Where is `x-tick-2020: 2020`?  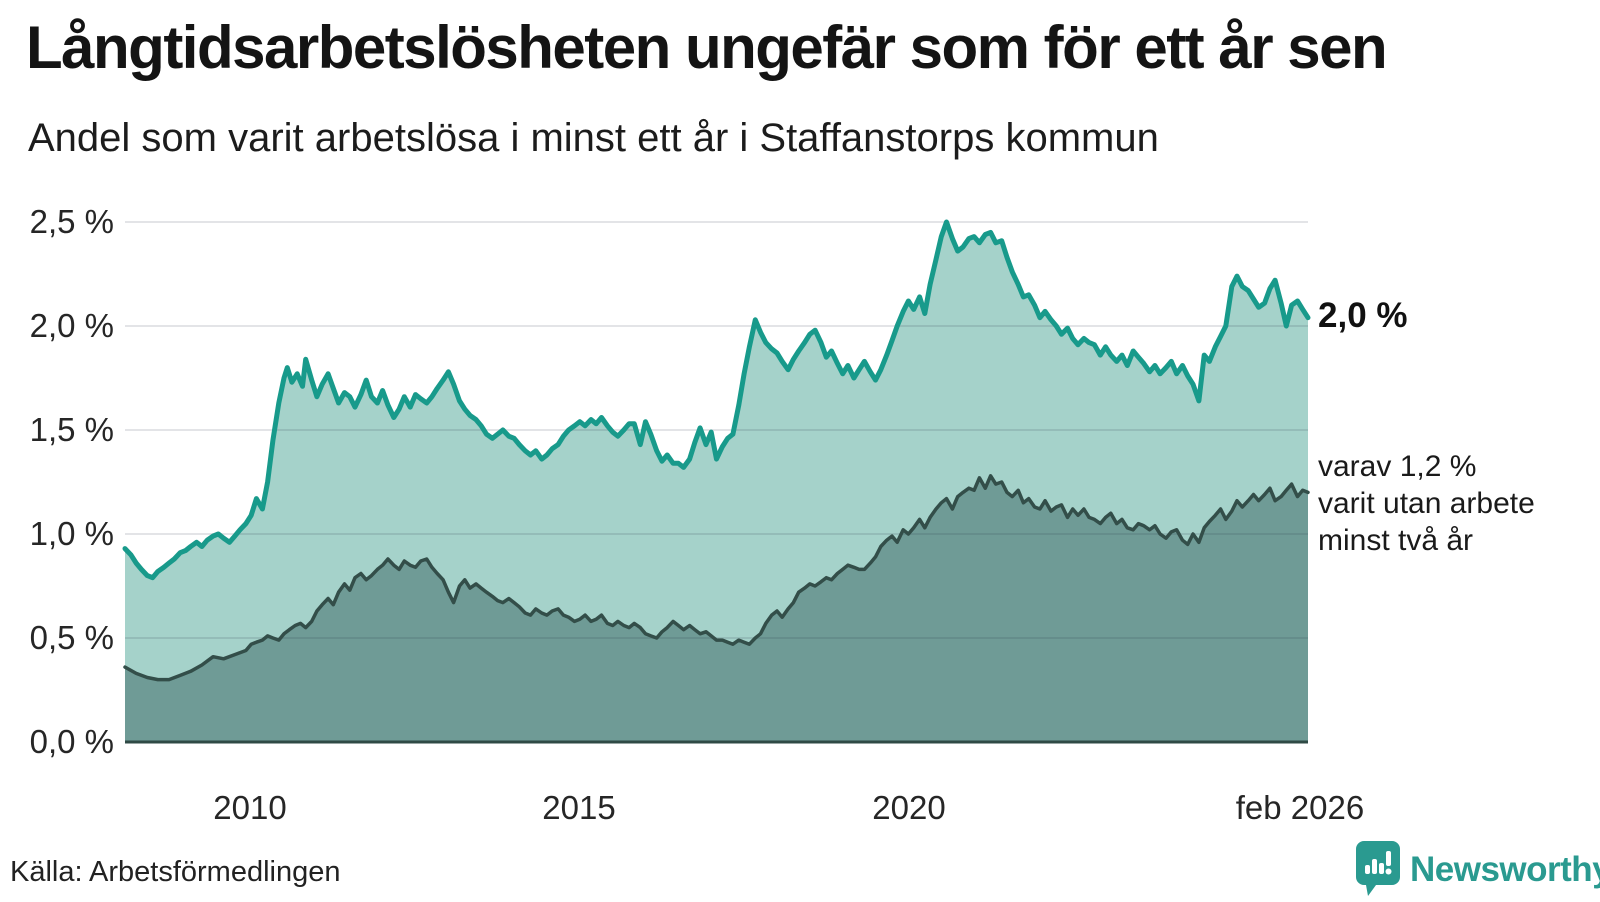
x-tick-2020: 2020 is located at coordinates (909, 807).